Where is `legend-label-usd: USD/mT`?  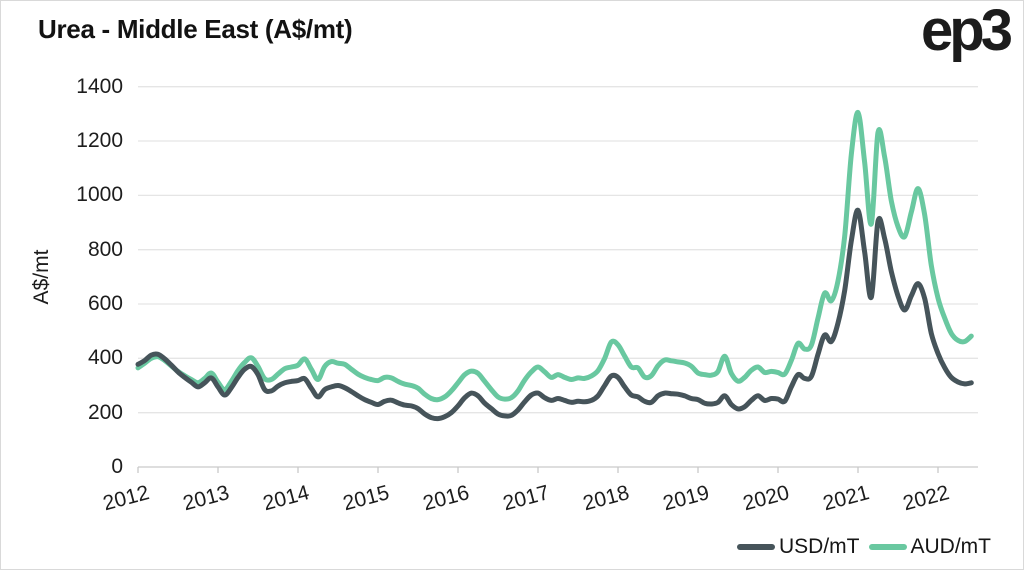
legend-label-usd: USD/mT is located at coordinates (819, 546).